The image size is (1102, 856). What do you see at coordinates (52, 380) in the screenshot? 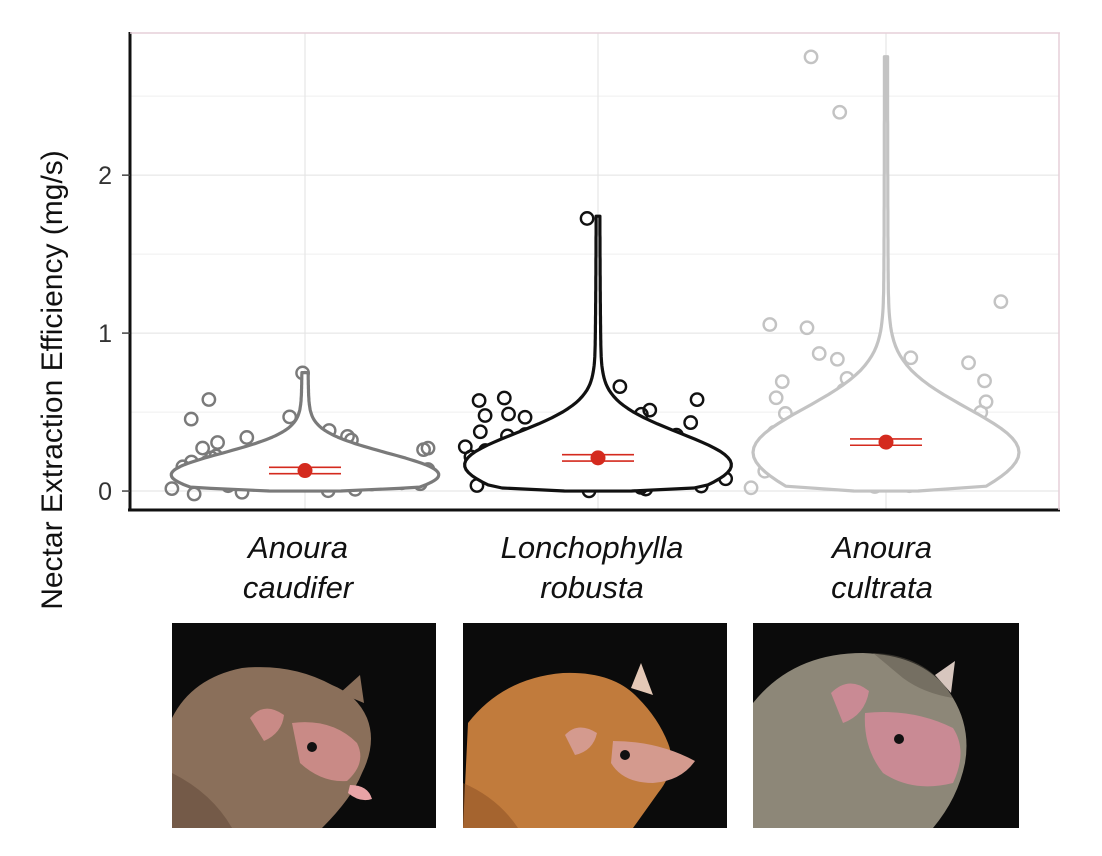
I see `y-axis-label: Nectar Extraction Efficiency (mg/s)` at bounding box center [52, 380].